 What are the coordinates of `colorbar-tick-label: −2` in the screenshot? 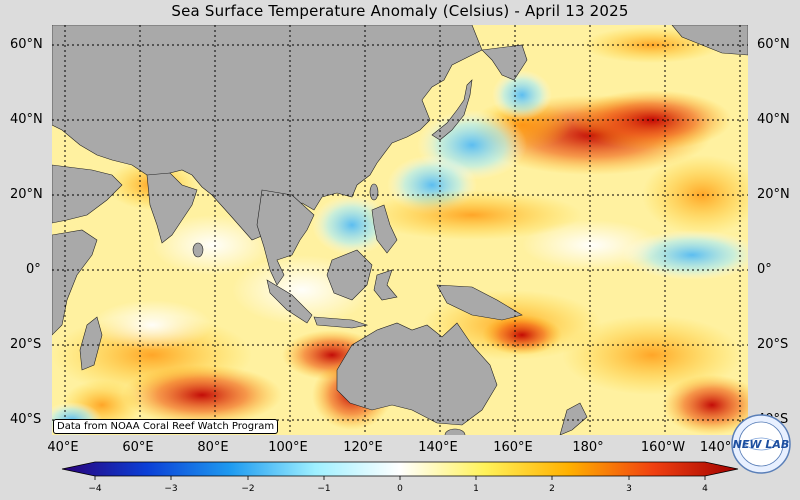 It's located at (248, 489).